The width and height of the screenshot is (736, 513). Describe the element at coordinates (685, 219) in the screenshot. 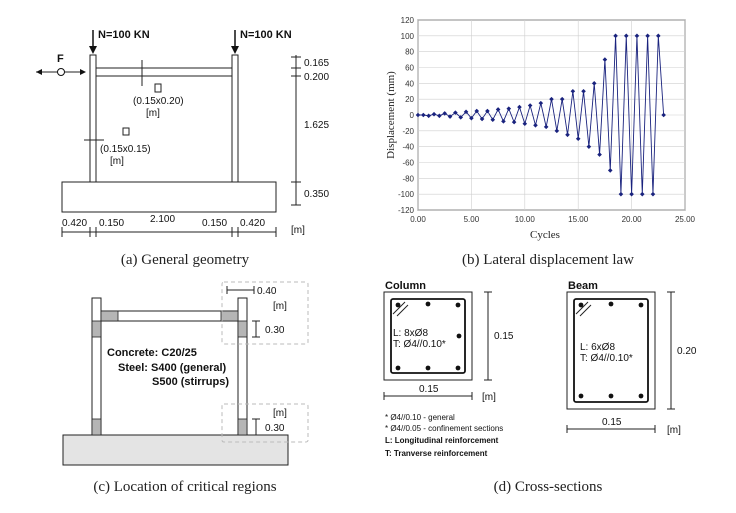

I see `x-tick-label: 25.00` at that location.